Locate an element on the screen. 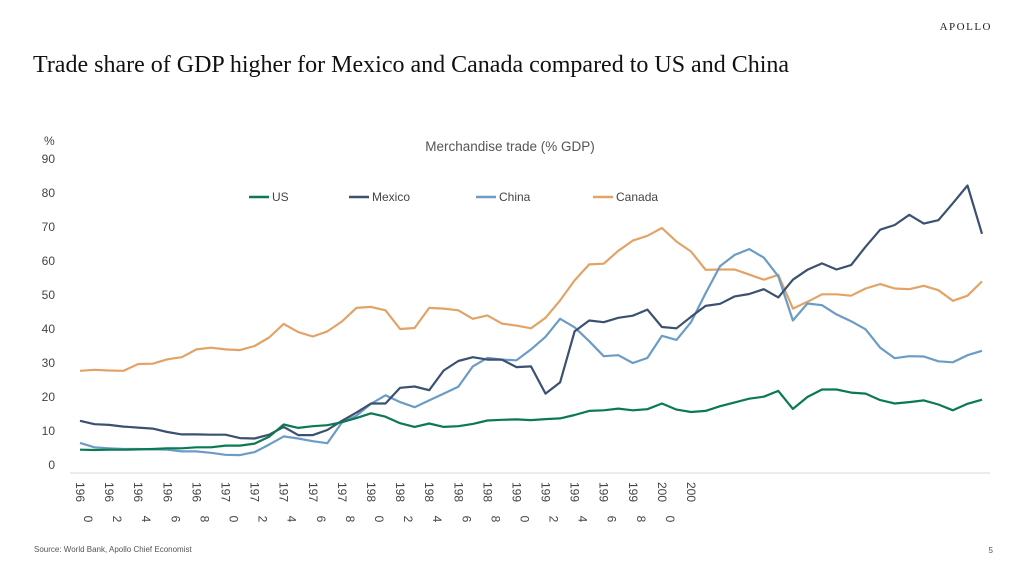 The width and height of the screenshot is (1024, 576). y-tick-label: 70 is located at coordinates (49, 227).